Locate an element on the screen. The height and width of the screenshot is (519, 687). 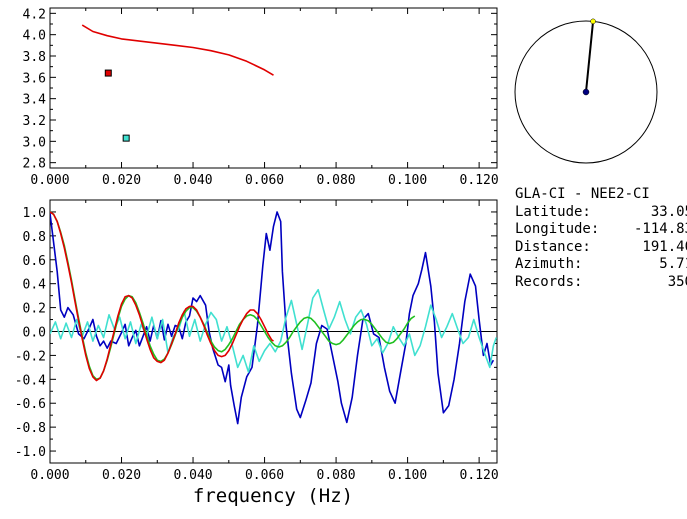
info-row-longitude: Longitude: -114.83 is located at coordinates (601, 230).